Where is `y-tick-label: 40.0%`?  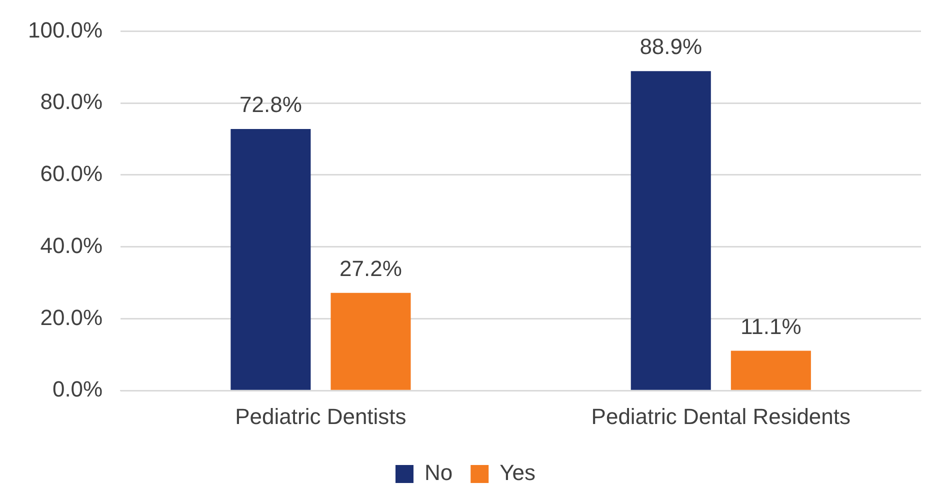
y-tick-label: 40.0% is located at coordinates (71, 245).